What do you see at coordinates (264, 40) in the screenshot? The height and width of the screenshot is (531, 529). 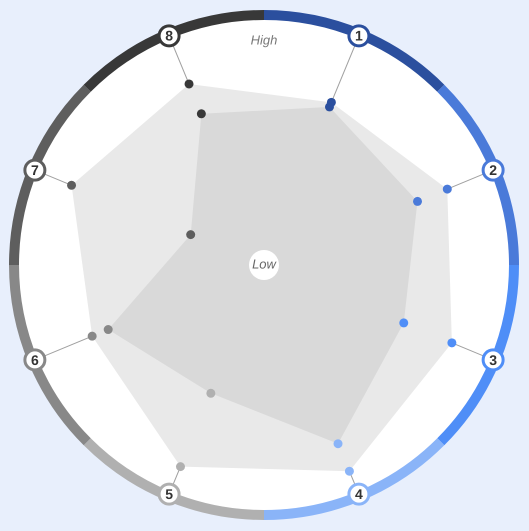 I see `text: High` at bounding box center [264, 40].